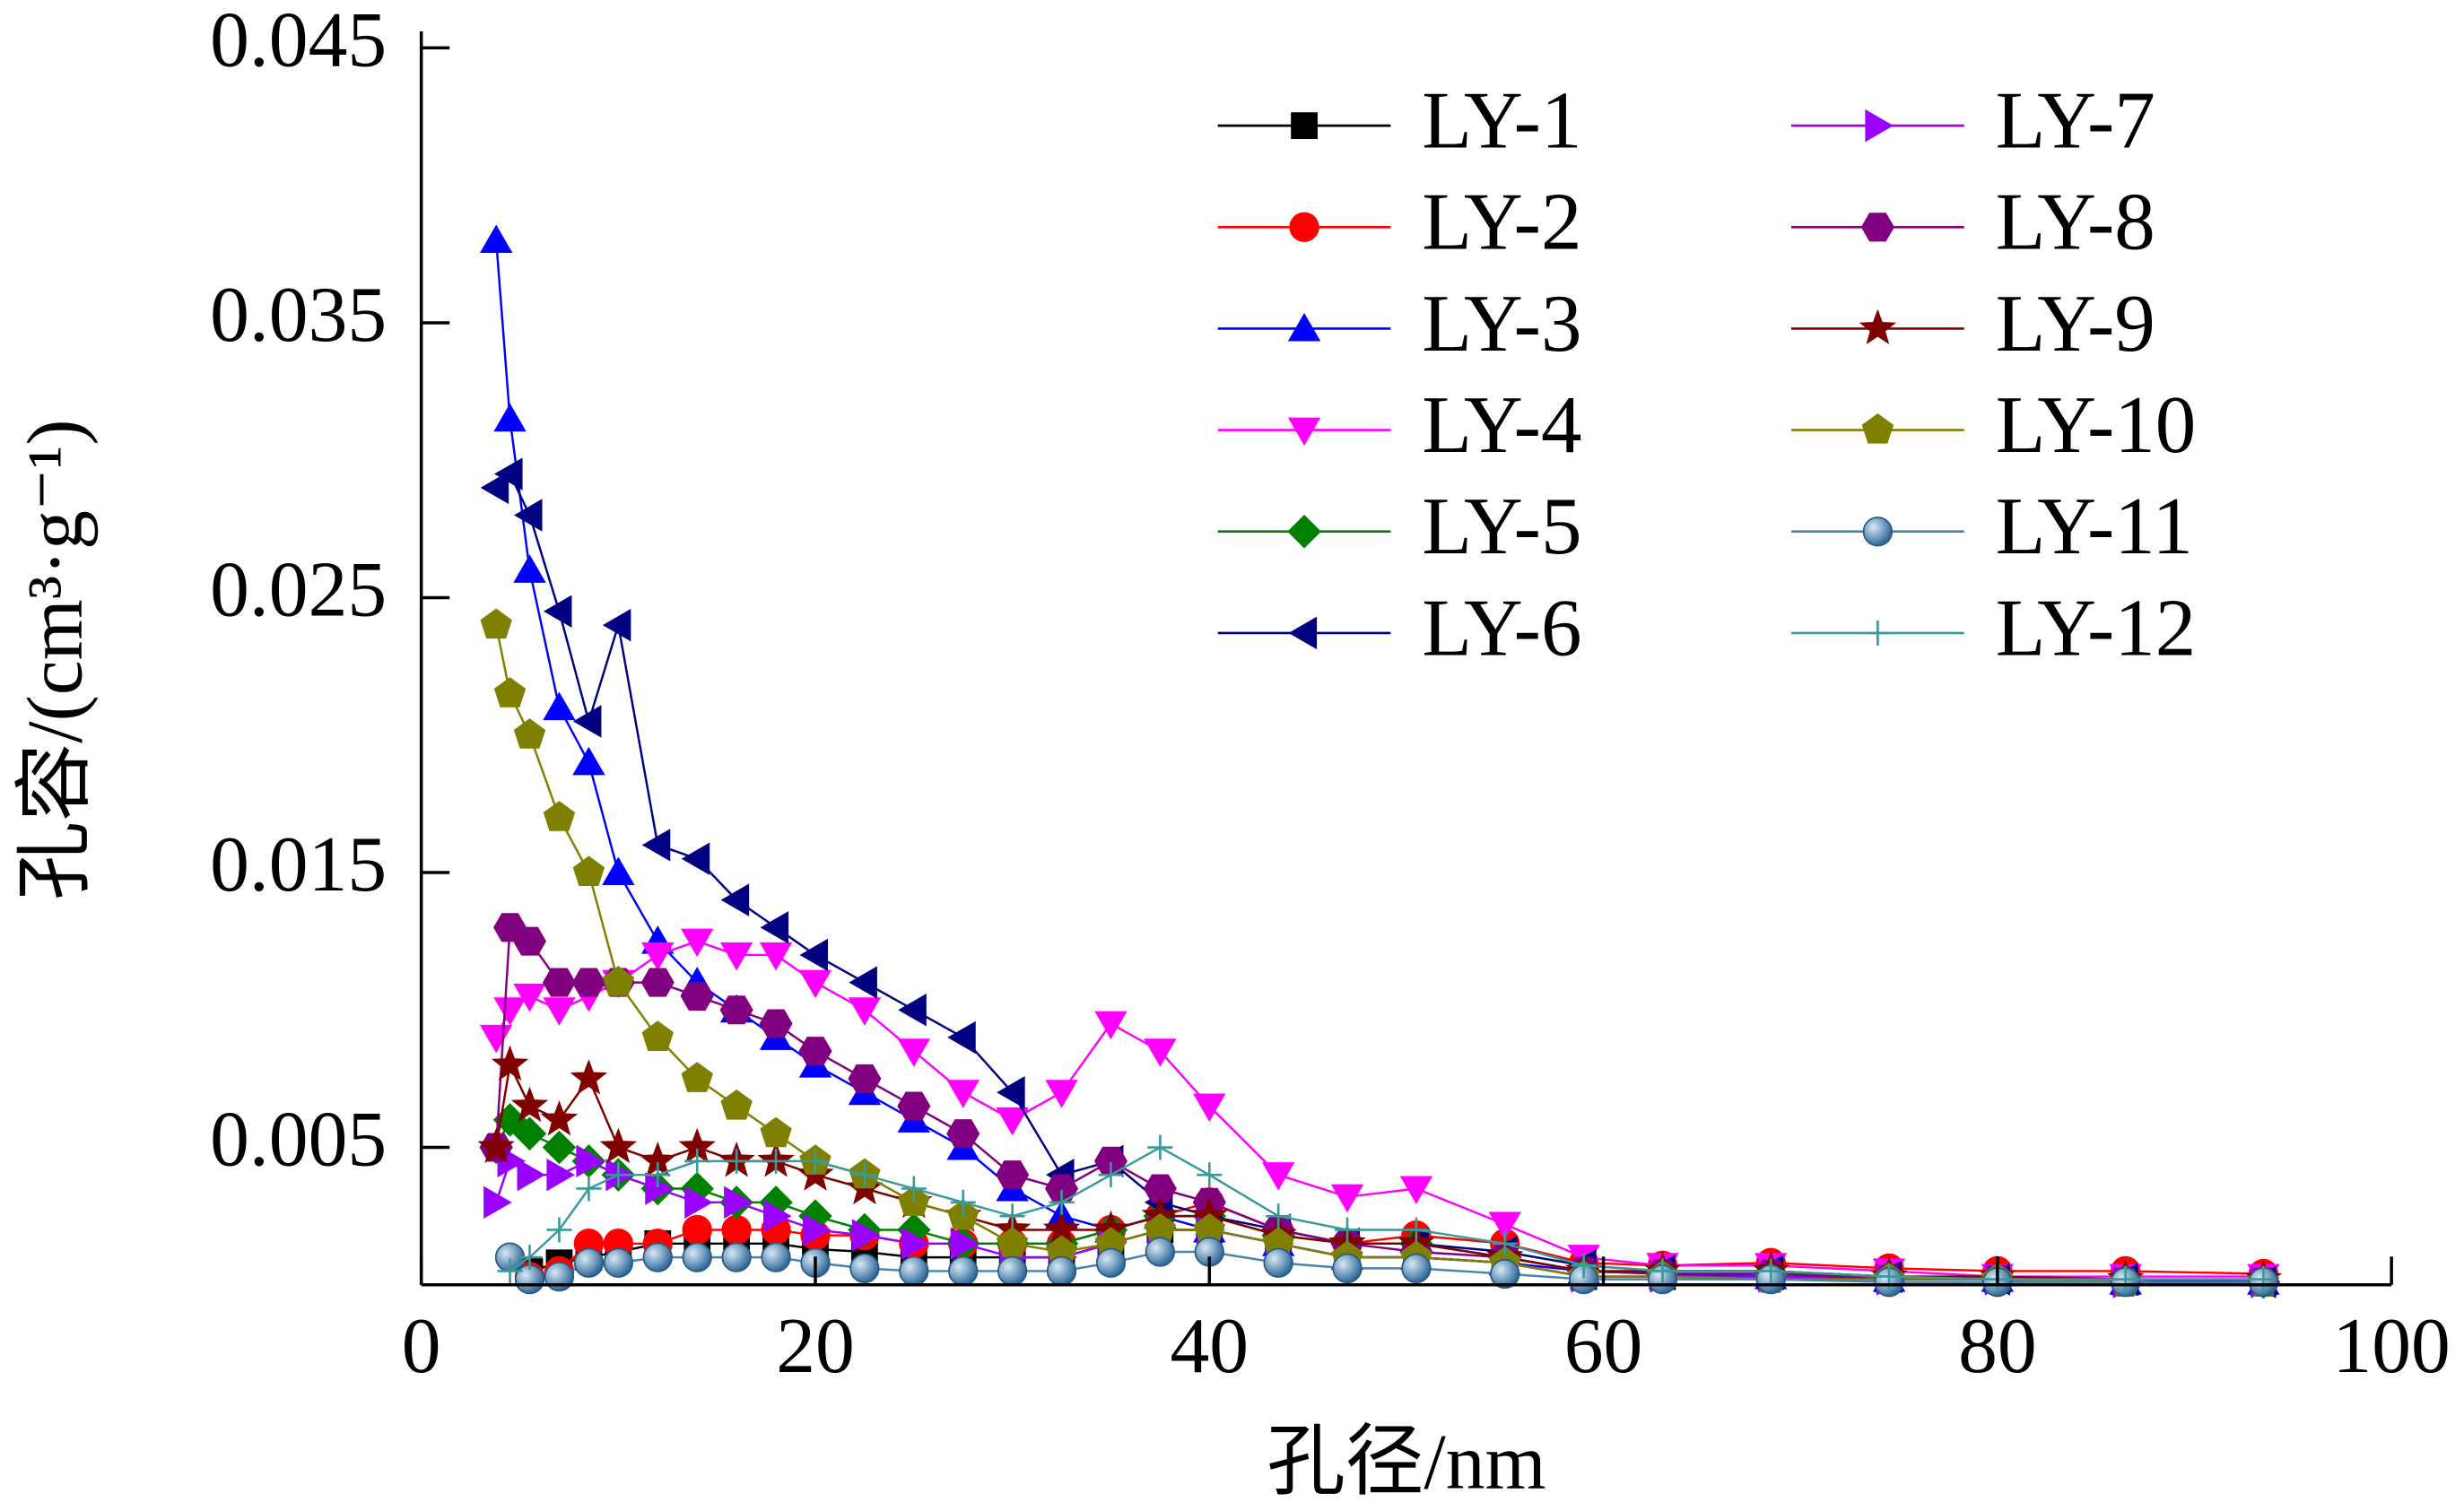 Image resolution: width=2464 pixels, height=1511 pixels. Describe the element at coordinates (1501, 526) in the screenshot. I see `legend-label: LY-5` at that location.